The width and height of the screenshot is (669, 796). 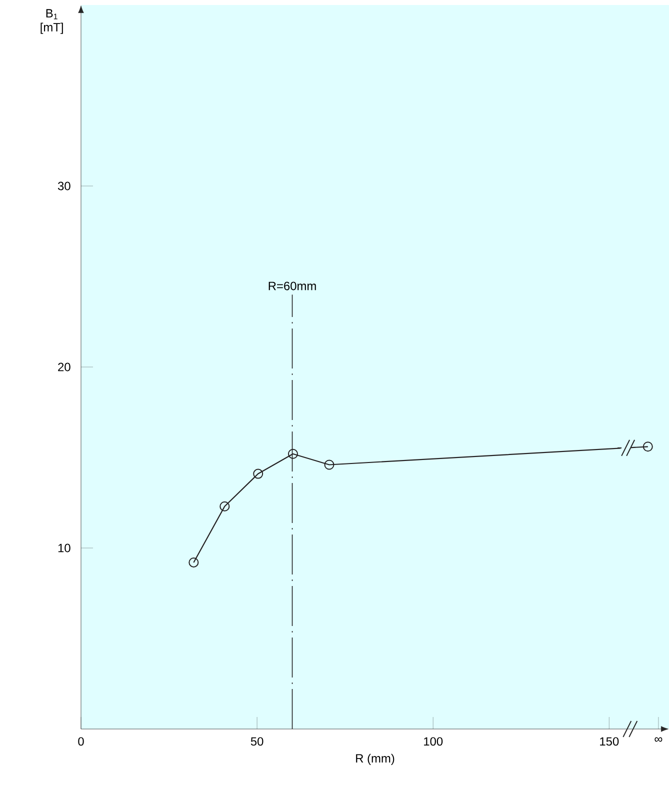 What do you see at coordinates (609, 741) in the screenshot?
I see `x-tick-label: 150` at bounding box center [609, 741].